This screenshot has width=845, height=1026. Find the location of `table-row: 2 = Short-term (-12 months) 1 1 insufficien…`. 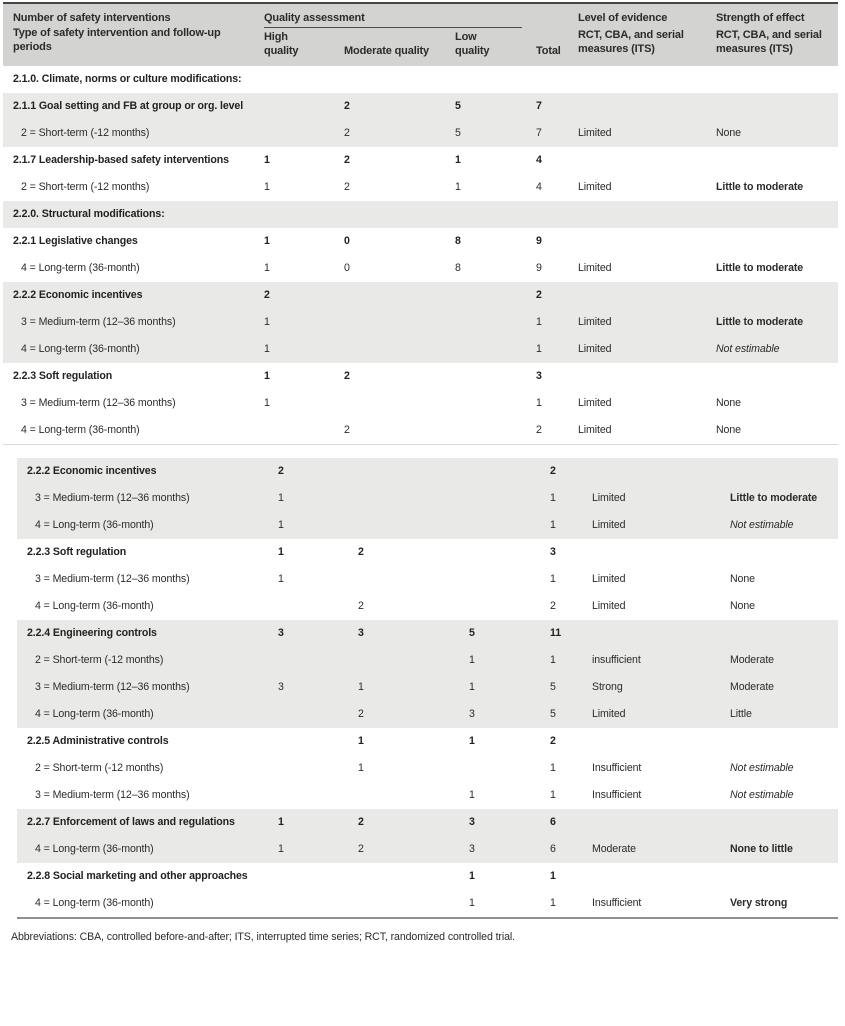

table-row: 2 = Short-term (-12 months) 1 1 insufficien… is located at coordinates (427, 660).